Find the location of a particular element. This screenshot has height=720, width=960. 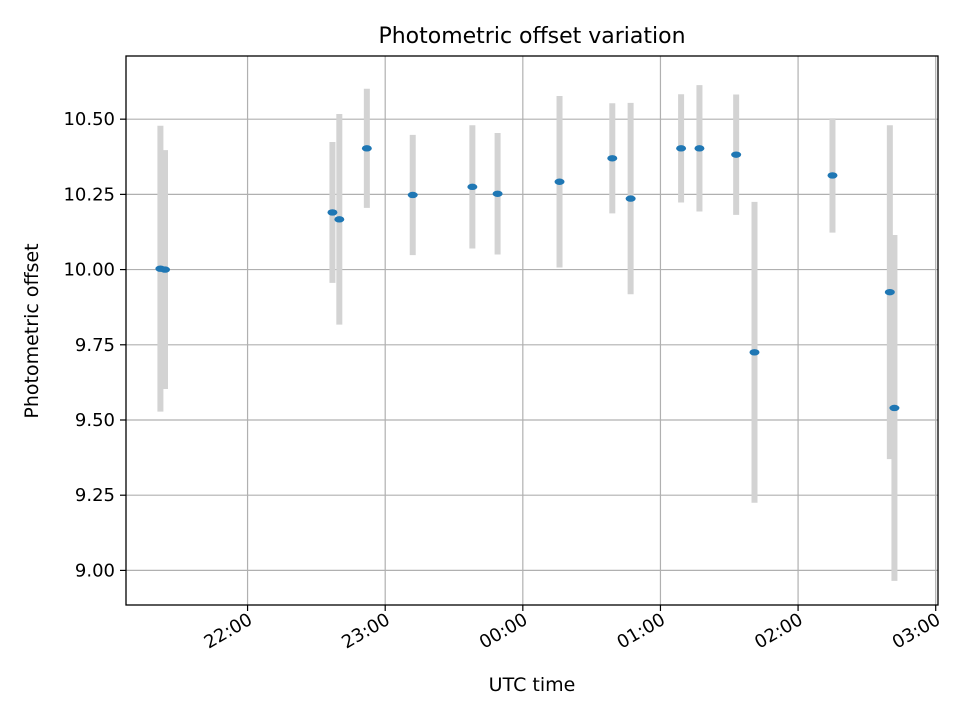

y-axis-label: Photometric offset is located at coordinates (32, 330).